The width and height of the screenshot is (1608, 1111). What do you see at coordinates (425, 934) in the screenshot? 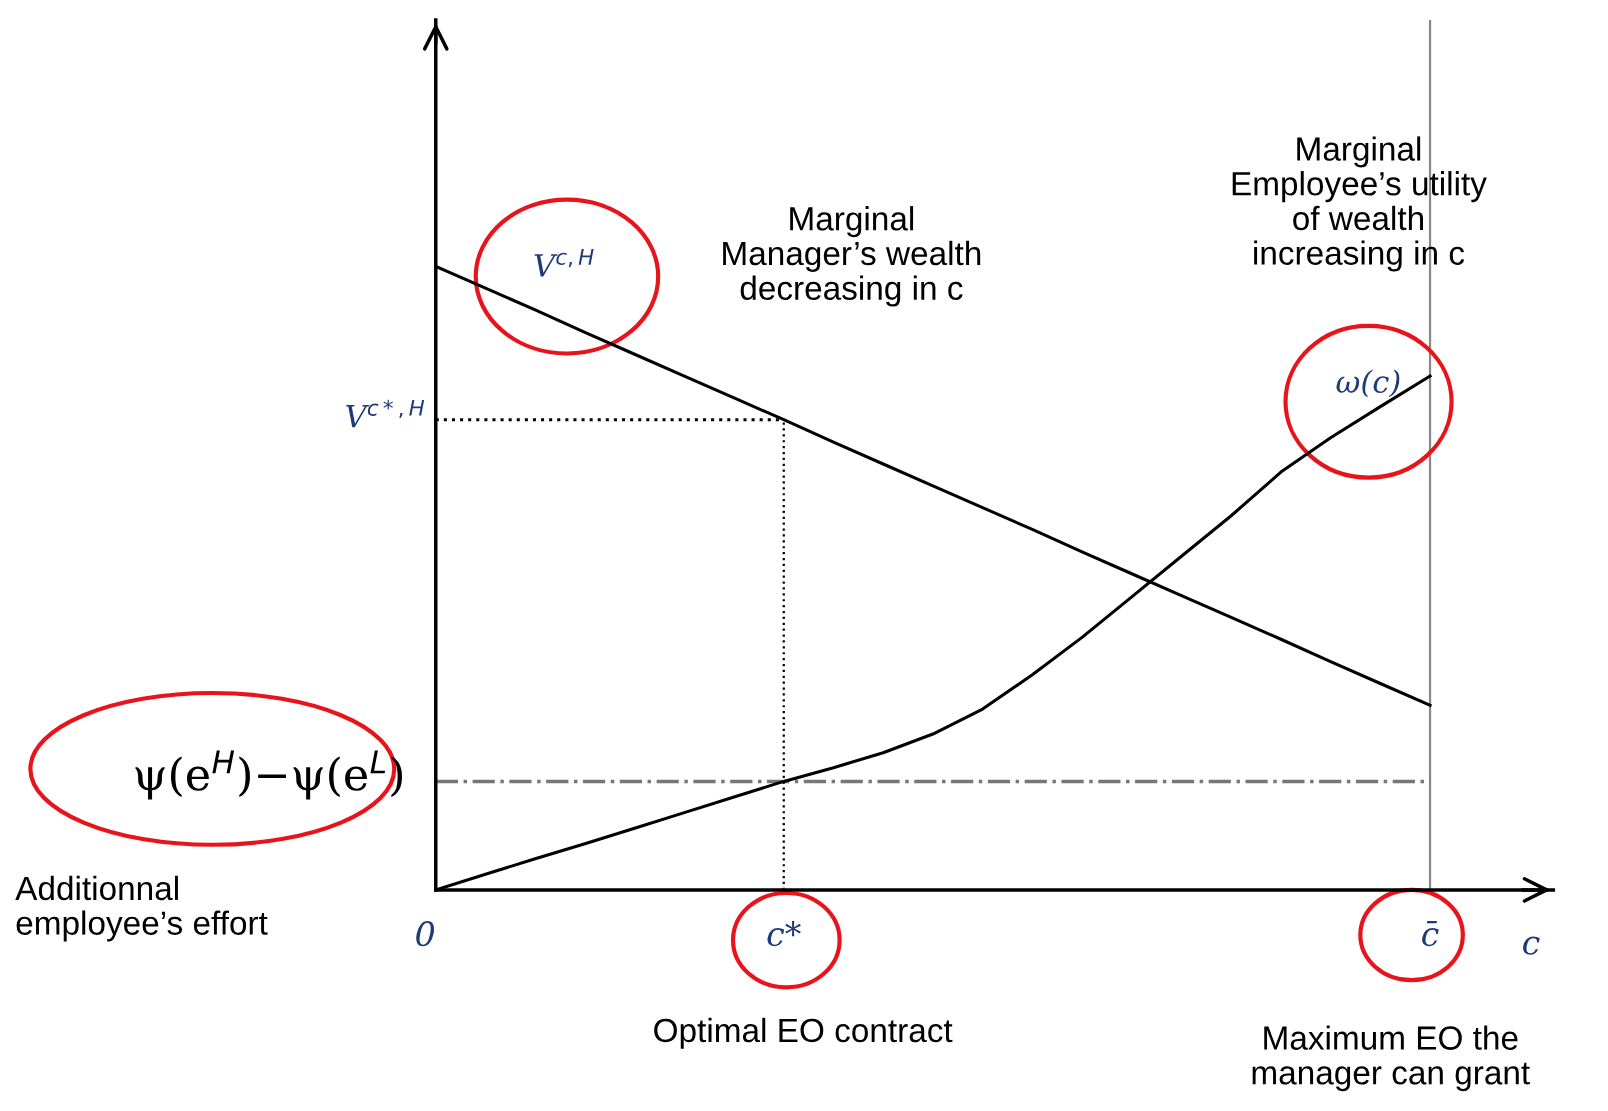
I see `x-tick-label: 0` at bounding box center [425, 934].